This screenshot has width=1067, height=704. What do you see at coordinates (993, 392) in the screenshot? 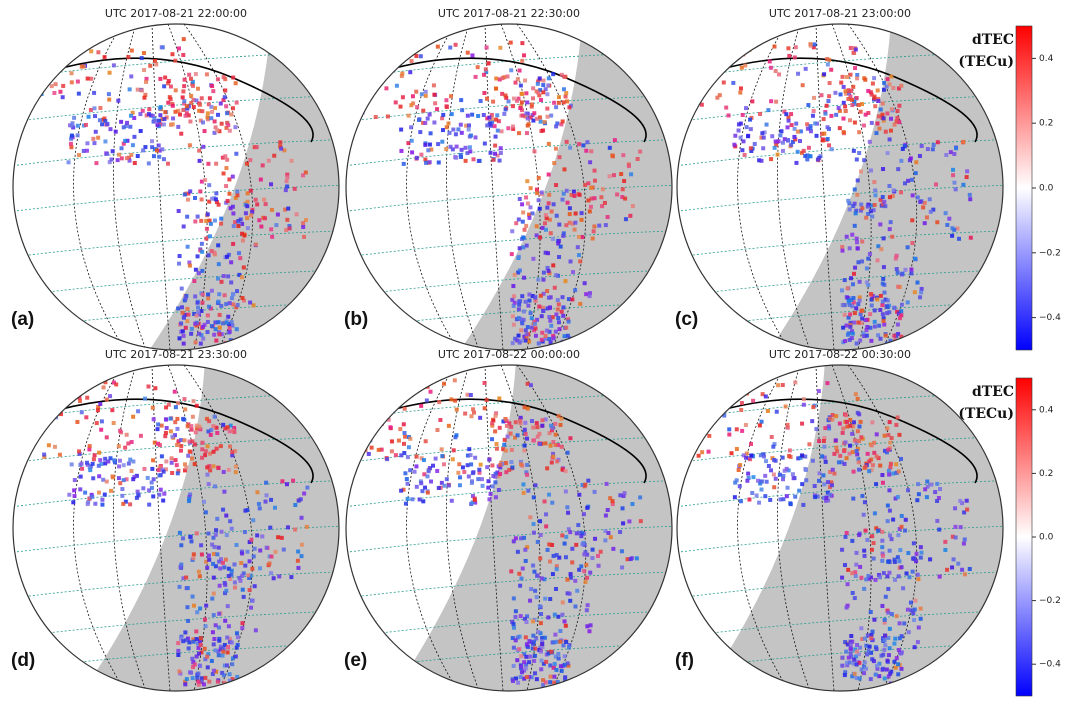
I see `colorbar-title: dTEC` at bounding box center [993, 392].